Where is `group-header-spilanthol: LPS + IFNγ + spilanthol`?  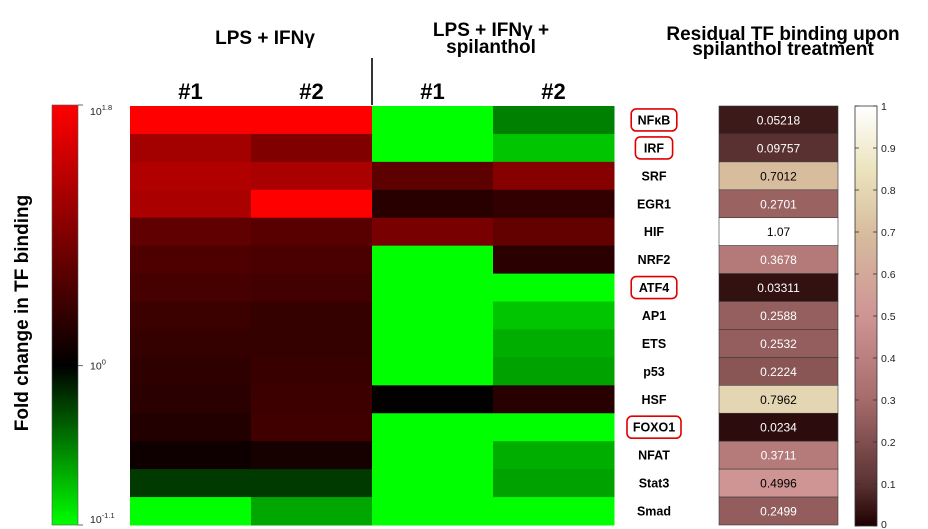
group-header-spilanthol: LPS + IFNγ + spilanthol is located at coordinates (491, 39).